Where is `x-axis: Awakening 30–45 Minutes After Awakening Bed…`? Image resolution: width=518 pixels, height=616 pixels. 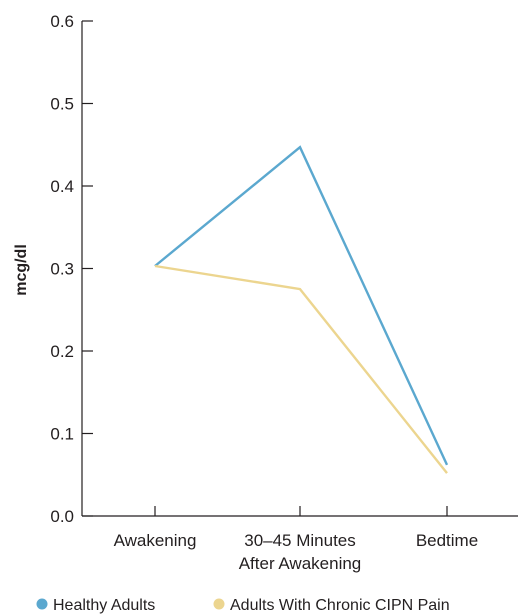
x-axis: Awakening 30–45 Minutes After Awakening Bed… is located at coordinates (300, 539).